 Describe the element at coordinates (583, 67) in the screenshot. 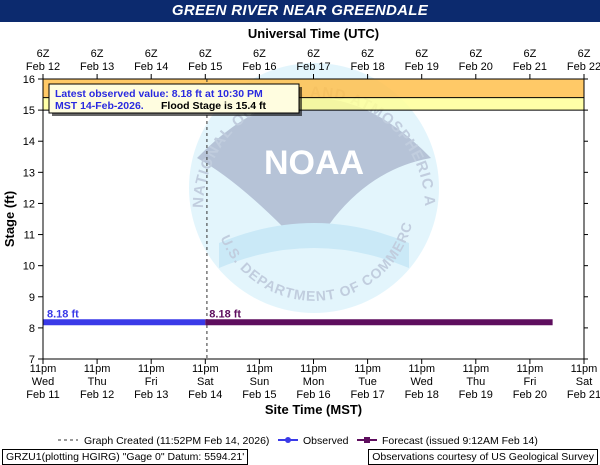

I see `top-tick-date: Feb 22` at that location.